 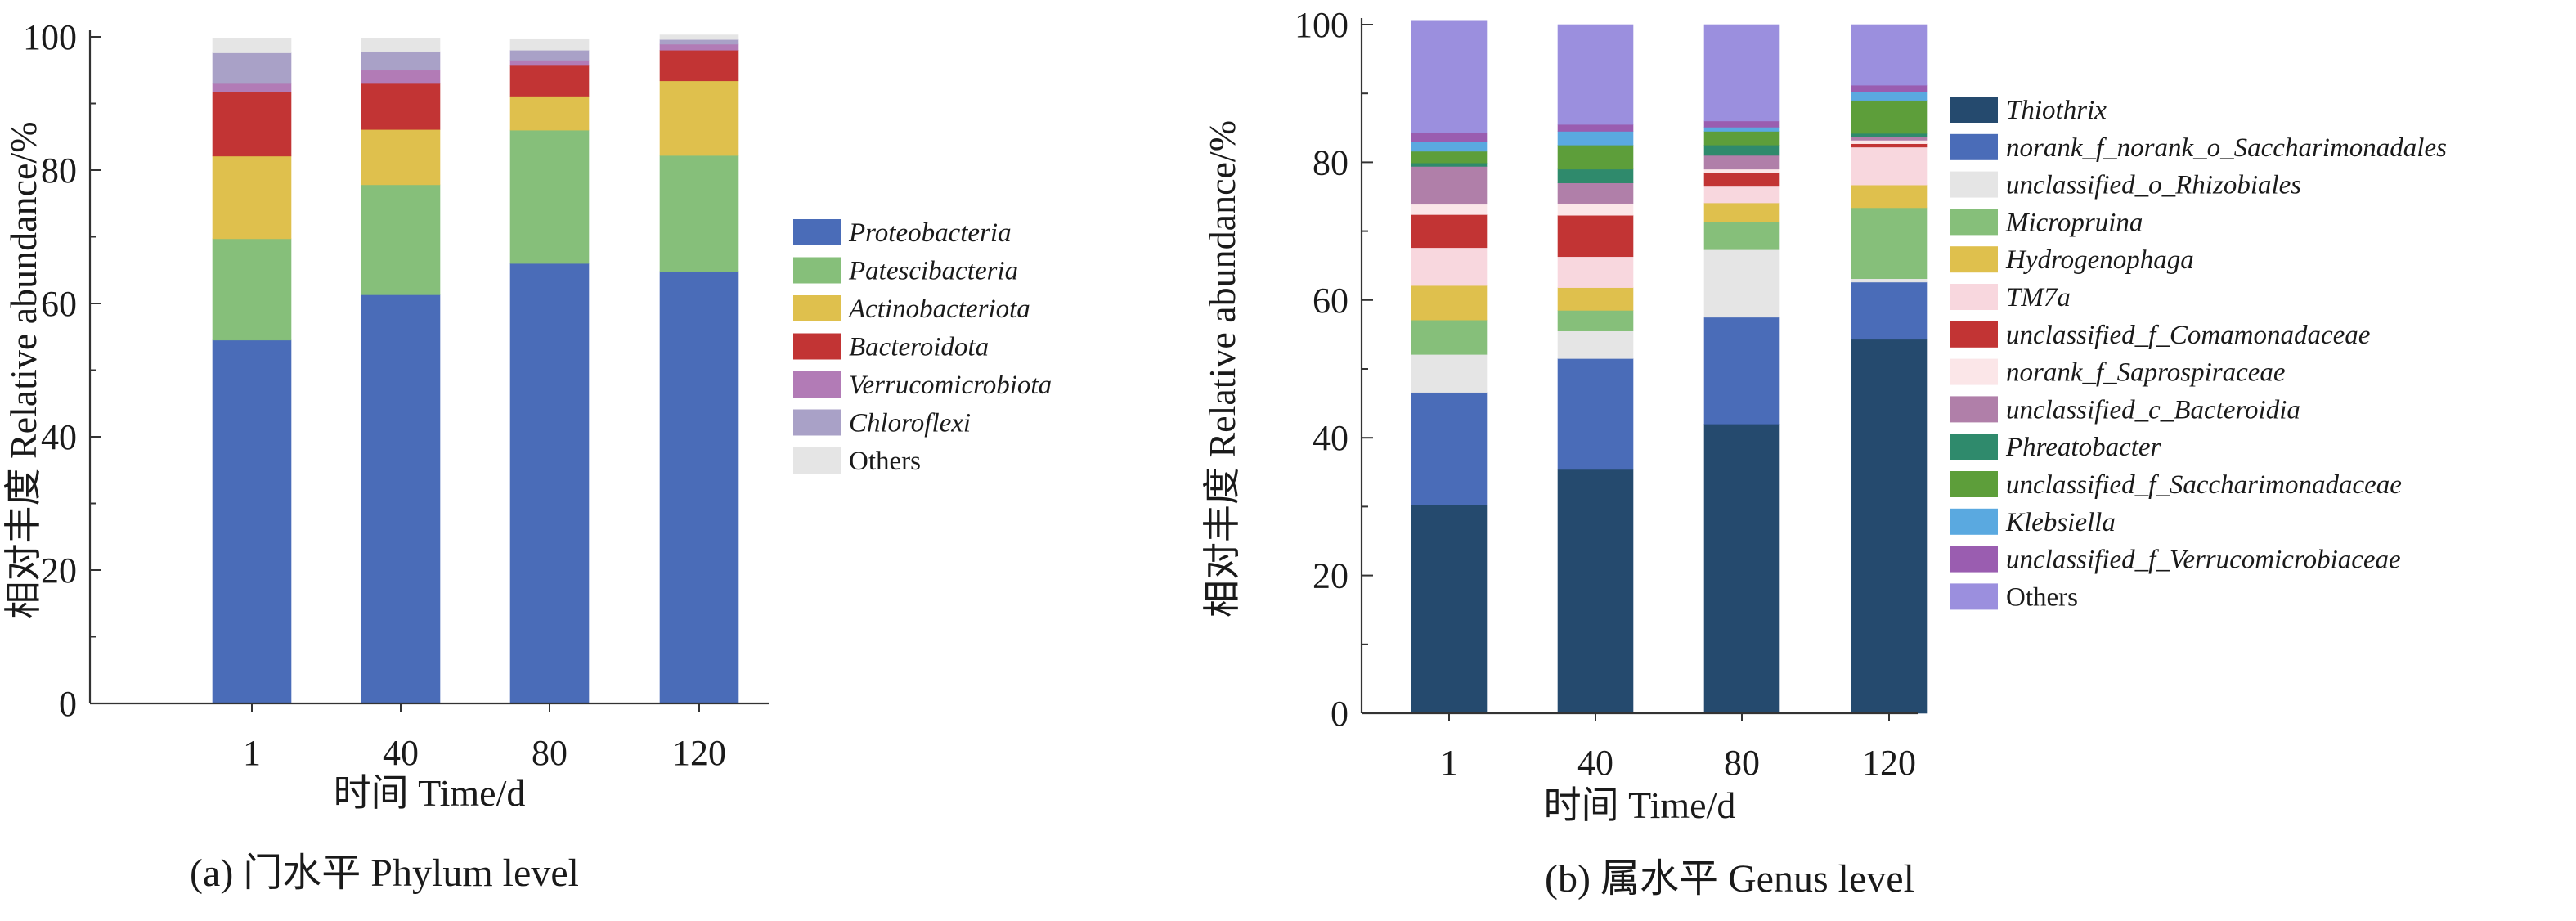 What do you see at coordinates (2226, 148) in the screenshot?
I see `legend-label: norank_f_norank_o_Saccharimonadales` at bounding box center [2226, 148].